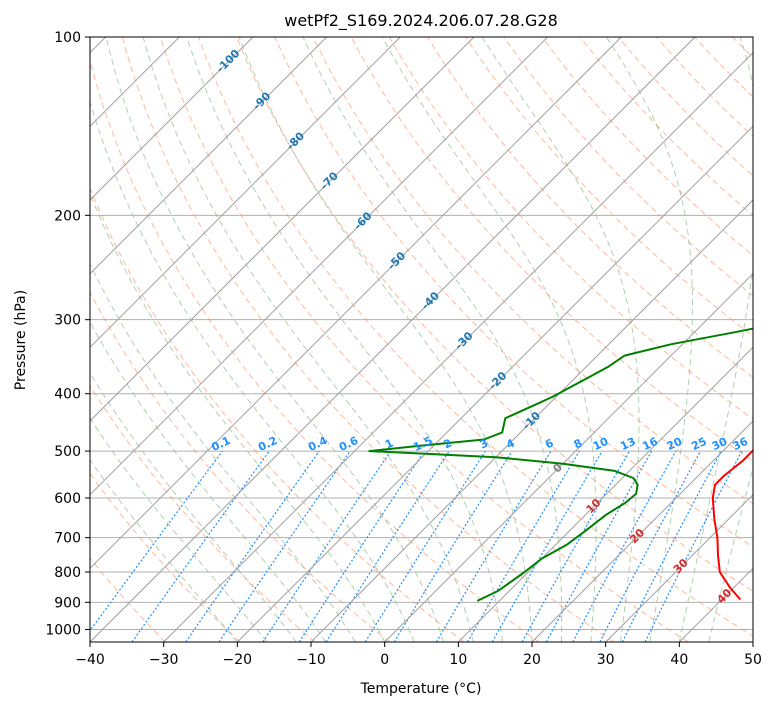 The image size is (775, 708). I want to click on mixing-ratio-label: 36, so click(741, 444).